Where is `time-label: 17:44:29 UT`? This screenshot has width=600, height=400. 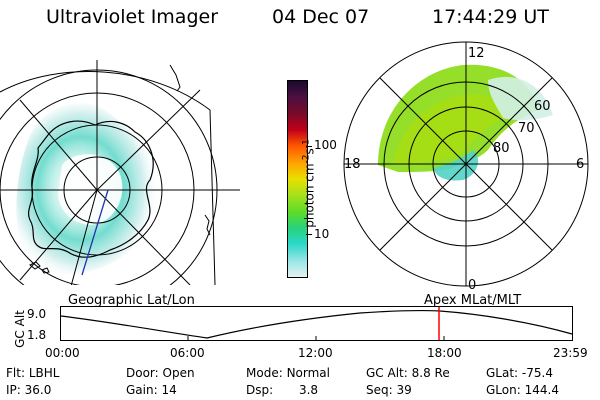 time-label: 17:44:29 UT is located at coordinates (490, 17).